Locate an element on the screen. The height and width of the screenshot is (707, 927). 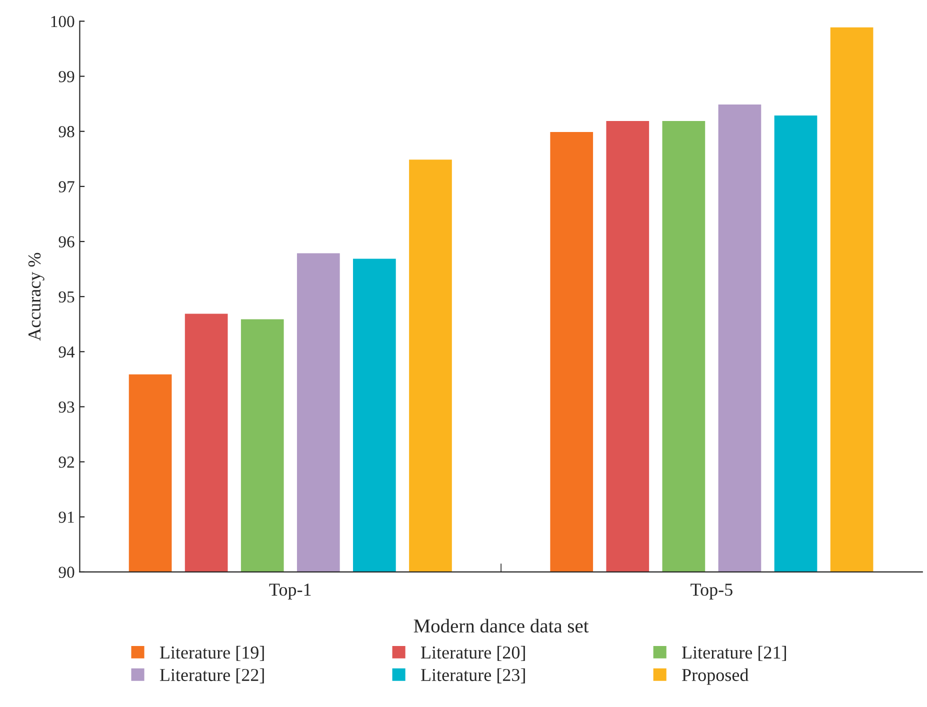
y-tick-label: 93 is located at coordinates (66, 407).